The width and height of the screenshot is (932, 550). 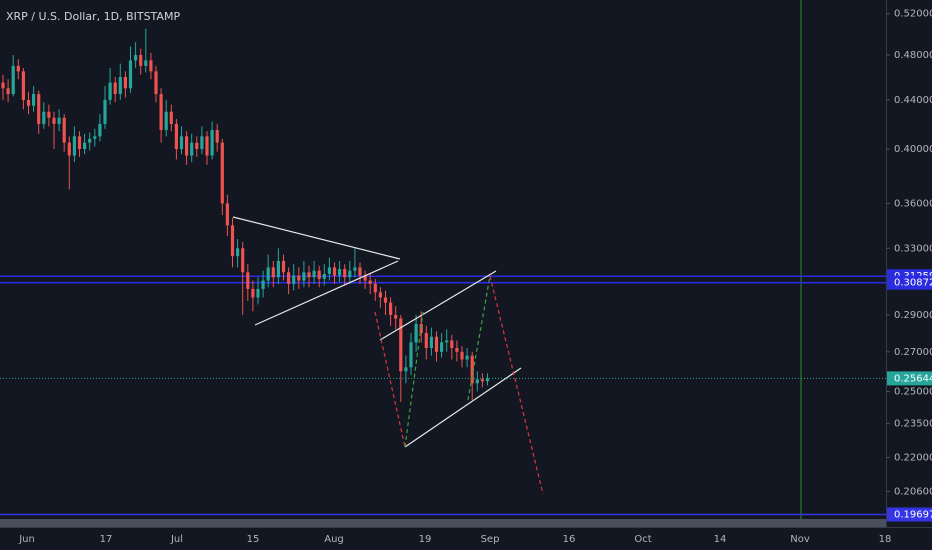 I want to click on chart-title: XRP / U.S. Dollar, 1D, BITSTAMP, so click(x=93, y=16).